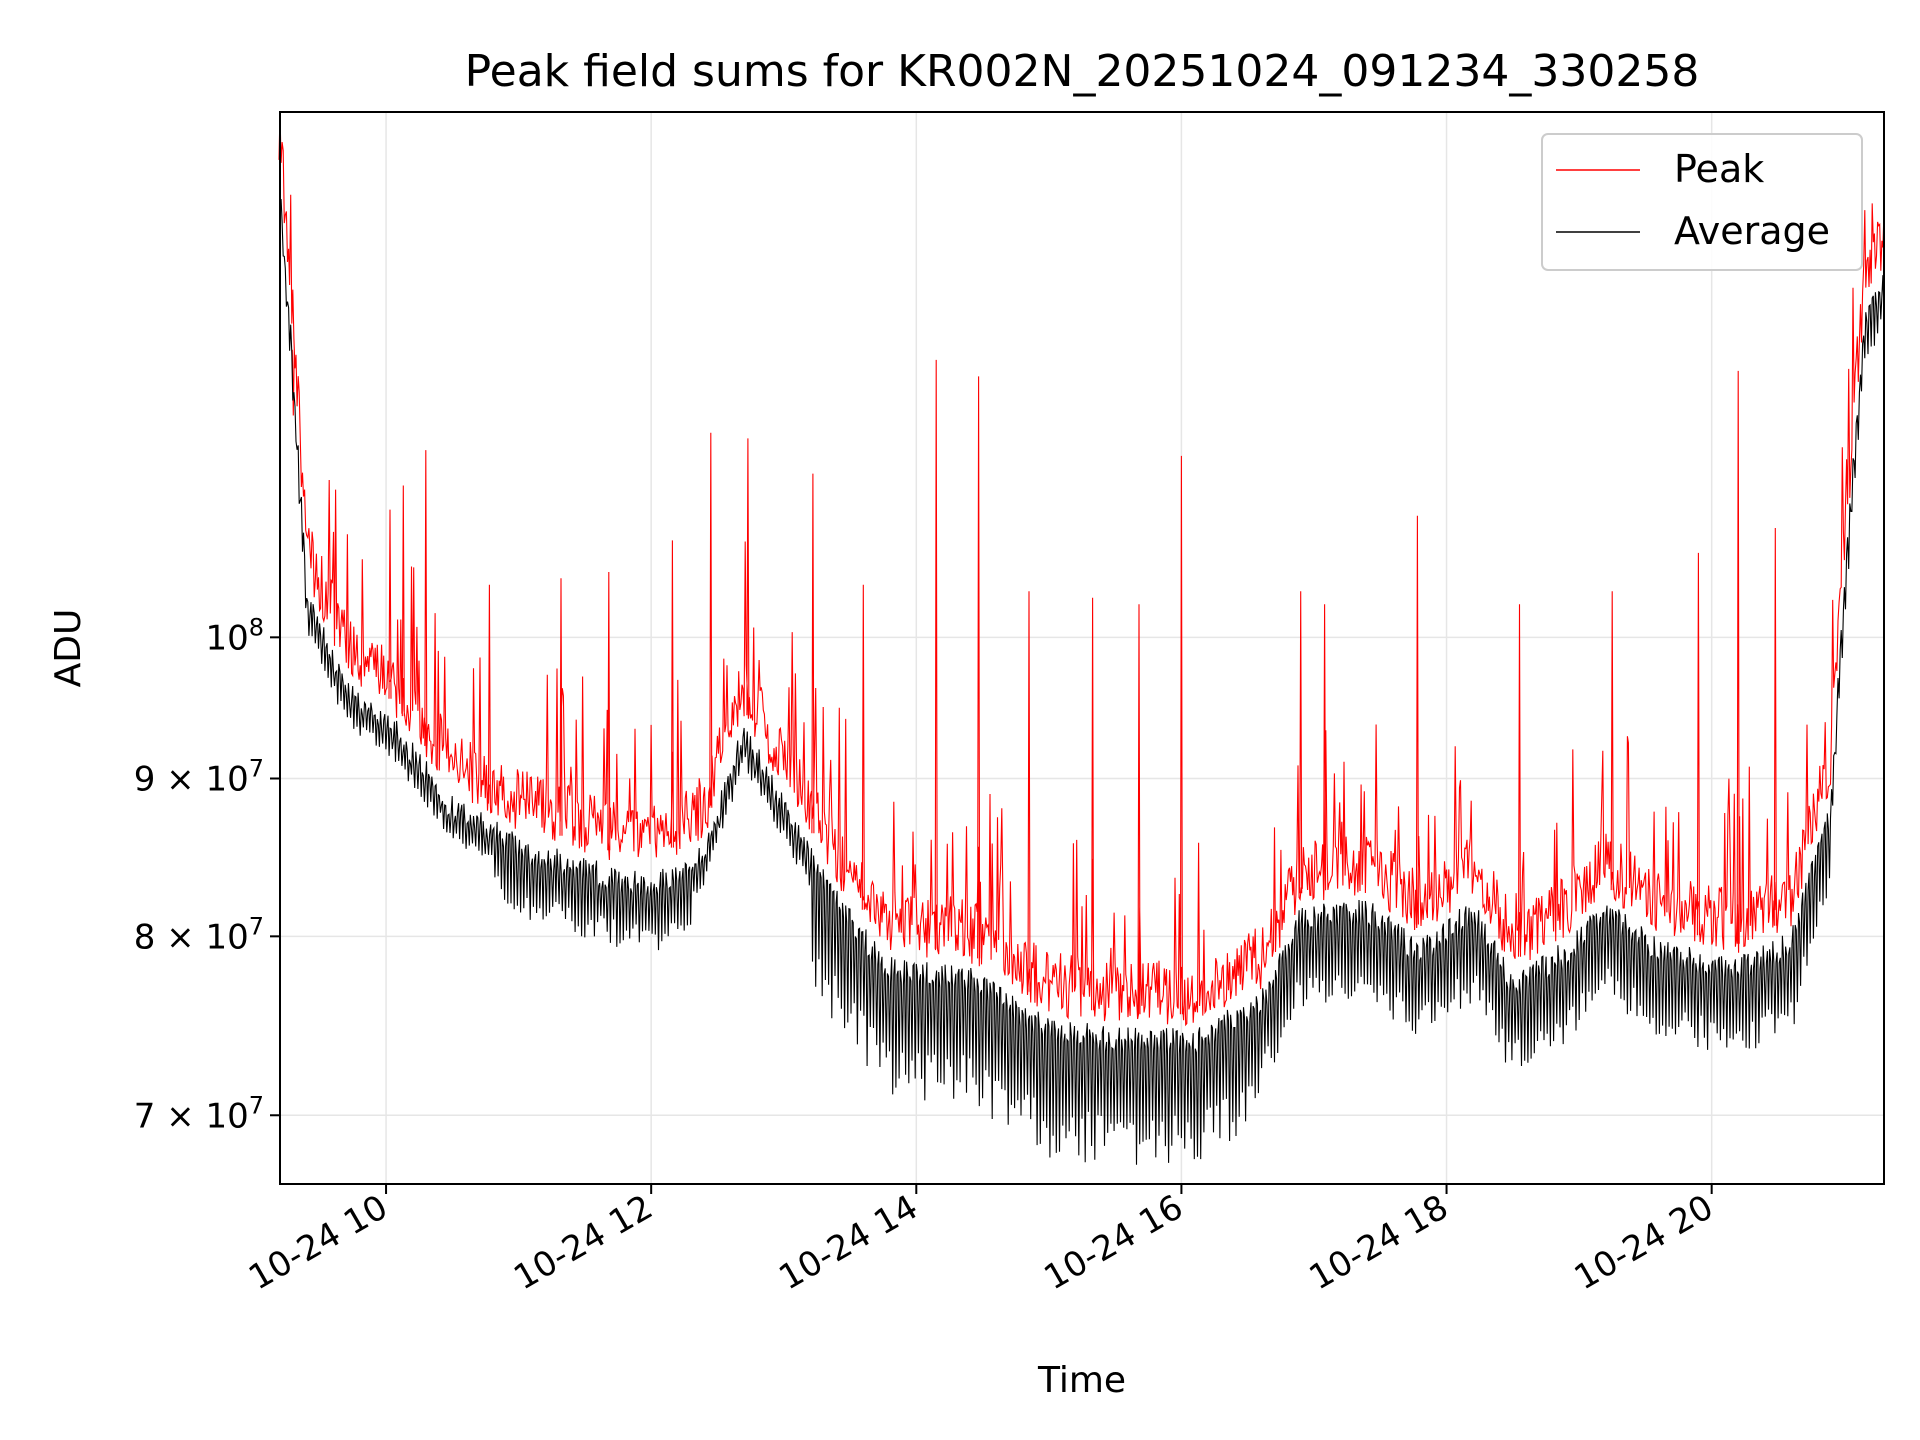  Describe the element at coordinates (207, 874) in the screenshot. I see `y-axis: 7 × 107 8 × 107 9 × 107 108` at that location.